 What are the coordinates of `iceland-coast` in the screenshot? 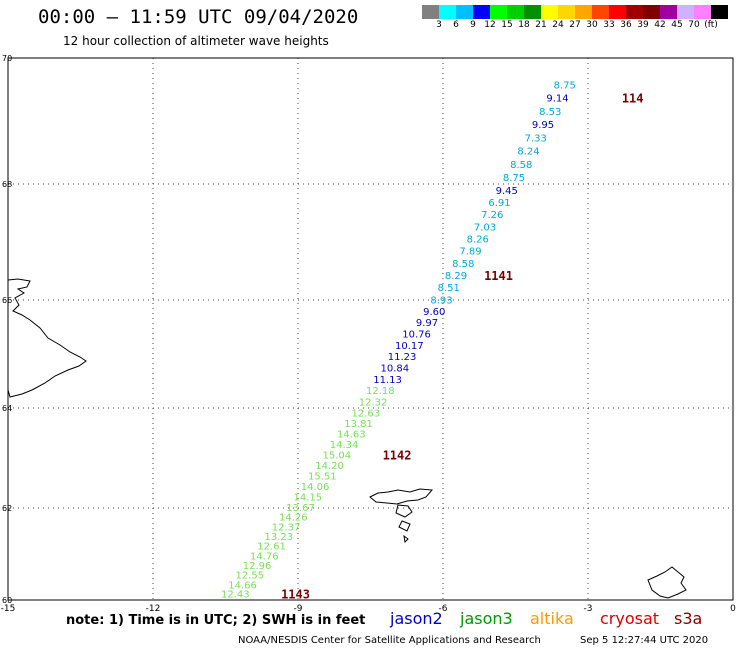 It's located at (47, 338).